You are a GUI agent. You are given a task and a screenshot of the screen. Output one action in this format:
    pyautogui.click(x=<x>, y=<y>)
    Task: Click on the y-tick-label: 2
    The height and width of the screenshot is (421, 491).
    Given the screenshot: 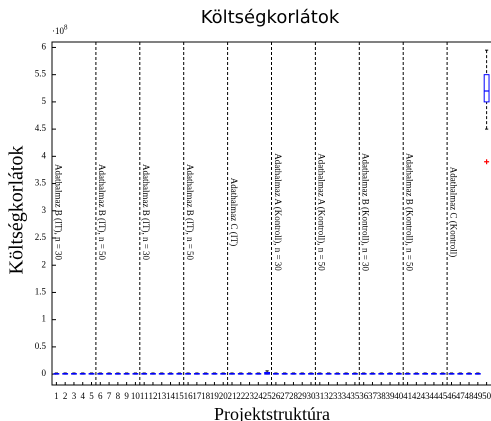 What is the action you would take?
    pyautogui.click(x=44, y=264)
    